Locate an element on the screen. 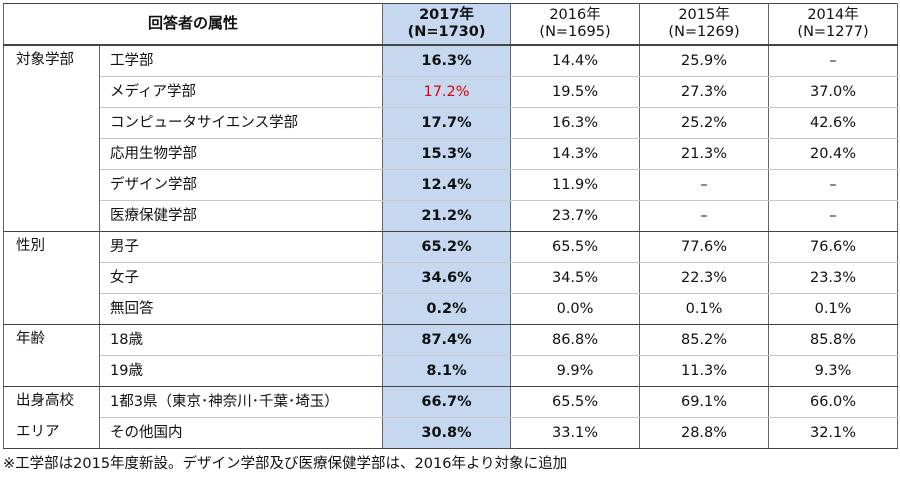 The image size is (900, 477). cell-value: 25.2% is located at coordinates (704, 123).